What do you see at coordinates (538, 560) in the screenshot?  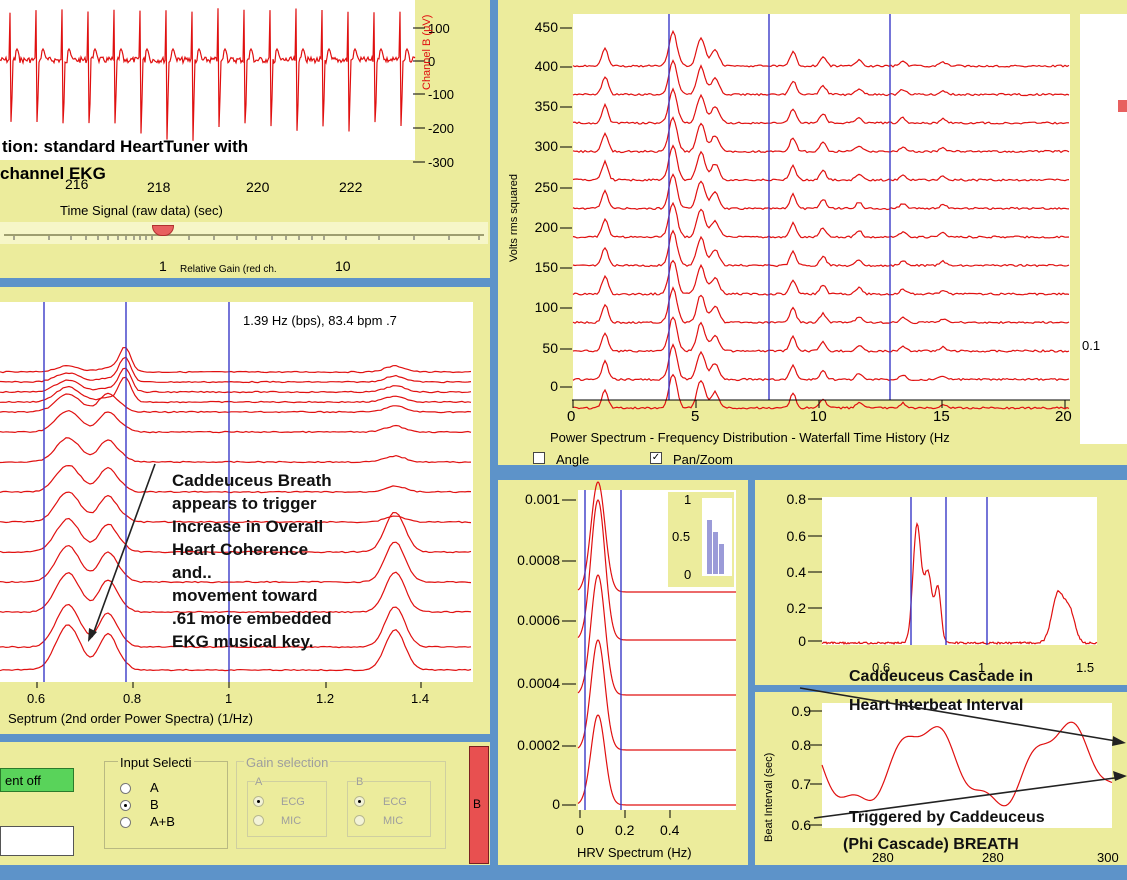 I see `hrv-y-tick: 0.0008` at bounding box center [538, 560].